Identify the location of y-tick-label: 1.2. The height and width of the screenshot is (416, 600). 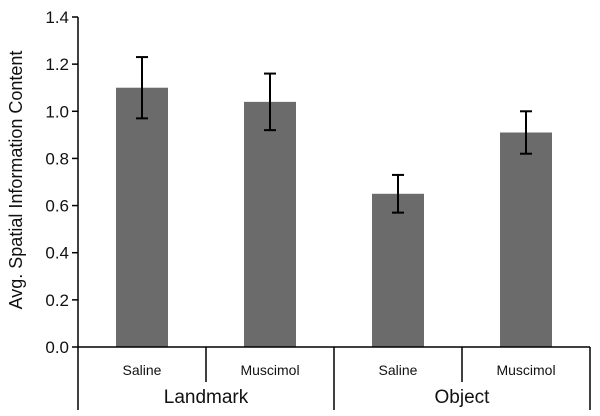
(57, 64).